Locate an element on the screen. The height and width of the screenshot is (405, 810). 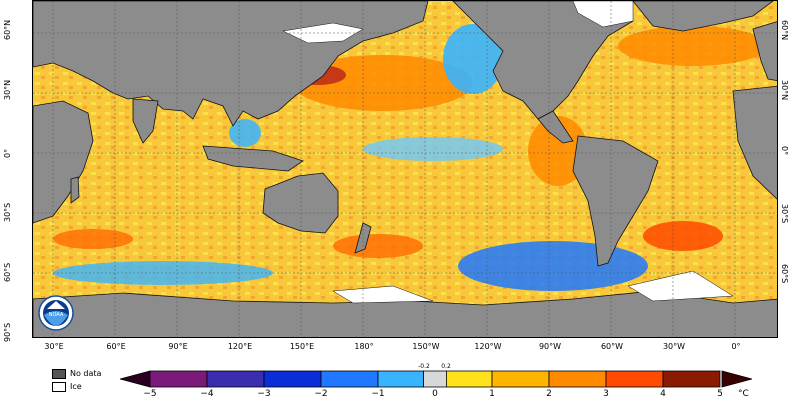
lon-label: 120°W is located at coordinates (488, 346).